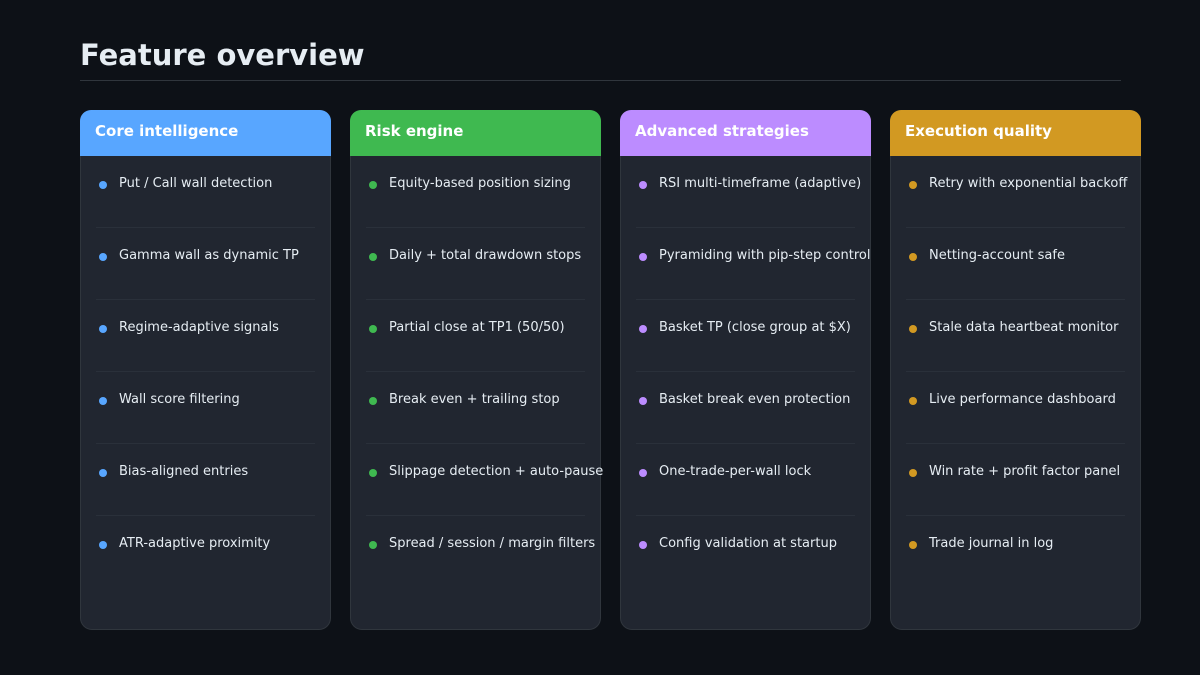  What do you see at coordinates (1015, 552) in the screenshot?
I see `feature-item: Trade journal in log` at bounding box center [1015, 552].